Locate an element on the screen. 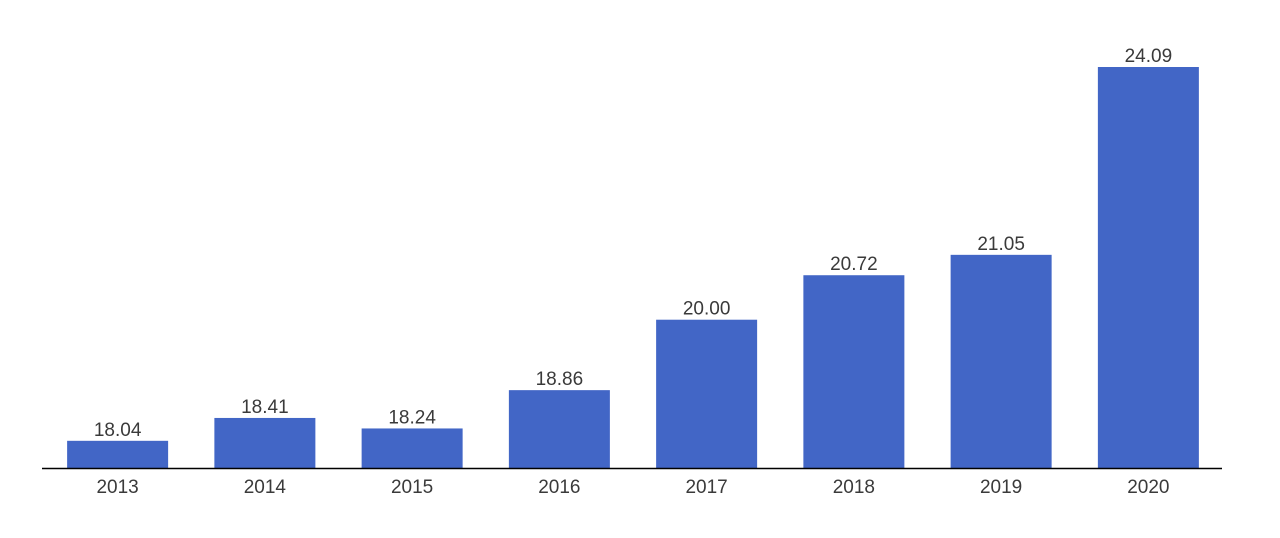 The height and width of the screenshot is (538, 1280). value-label-2015: 18.24 is located at coordinates (412, 417).